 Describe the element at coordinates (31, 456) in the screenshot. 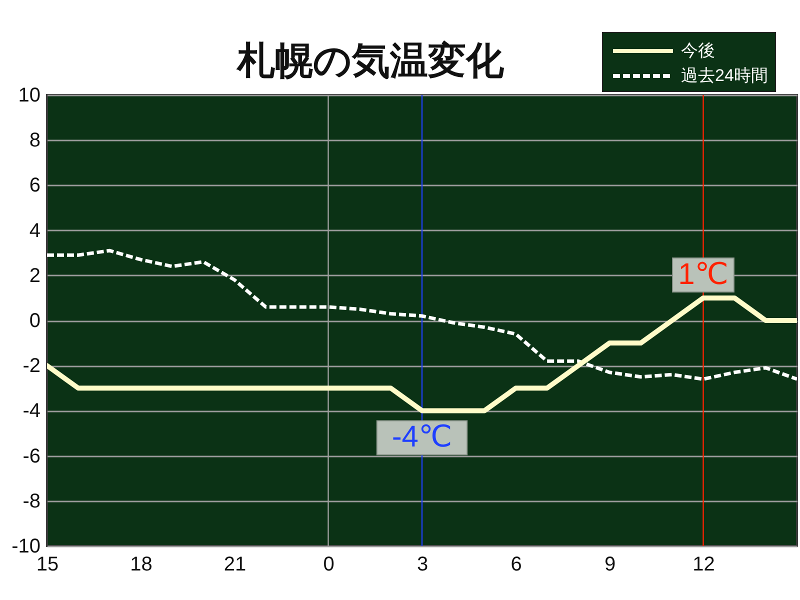

I see `y-tick-label: -6` at that location.